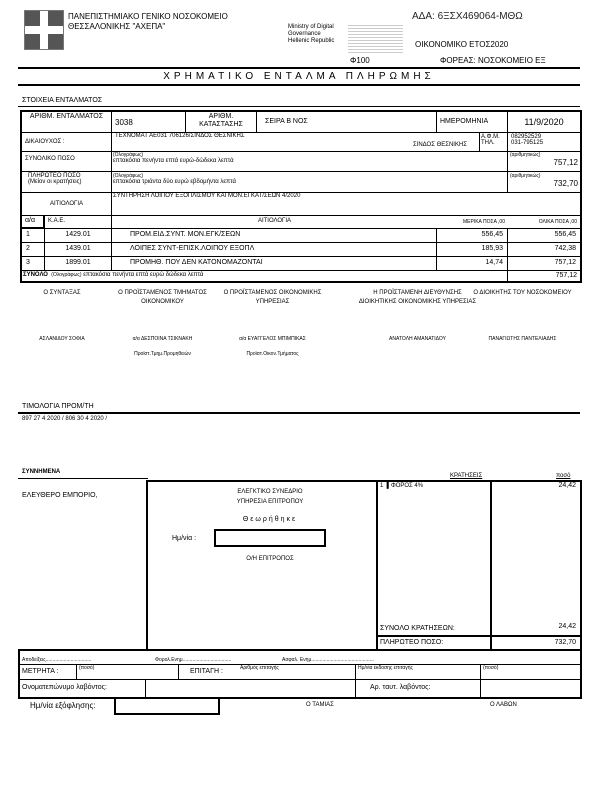 This screenshot has width=612, height=792. I want to click on invoices-label: ΤΙΜΟΛΟΓΙΑ ΠΡΟΜ/ΤΗ, so click(58, 406).